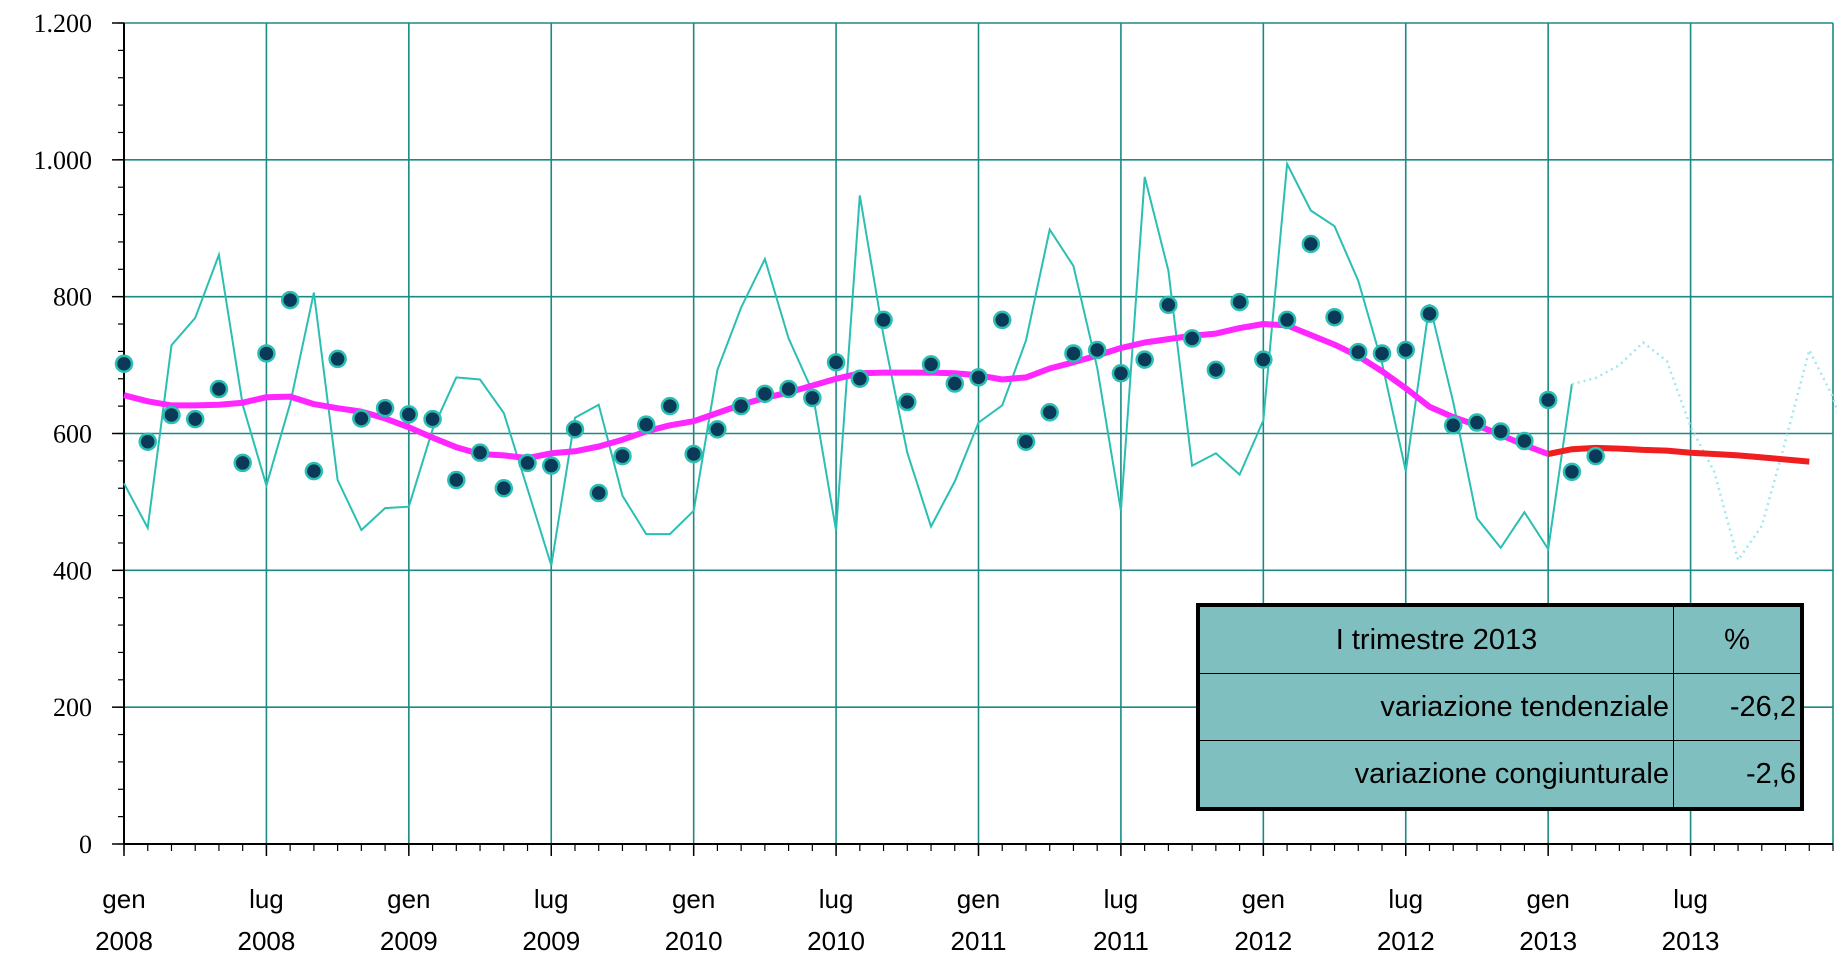  I want to click on stats-header-label: I trimestre 2013, so click(1435, 639).